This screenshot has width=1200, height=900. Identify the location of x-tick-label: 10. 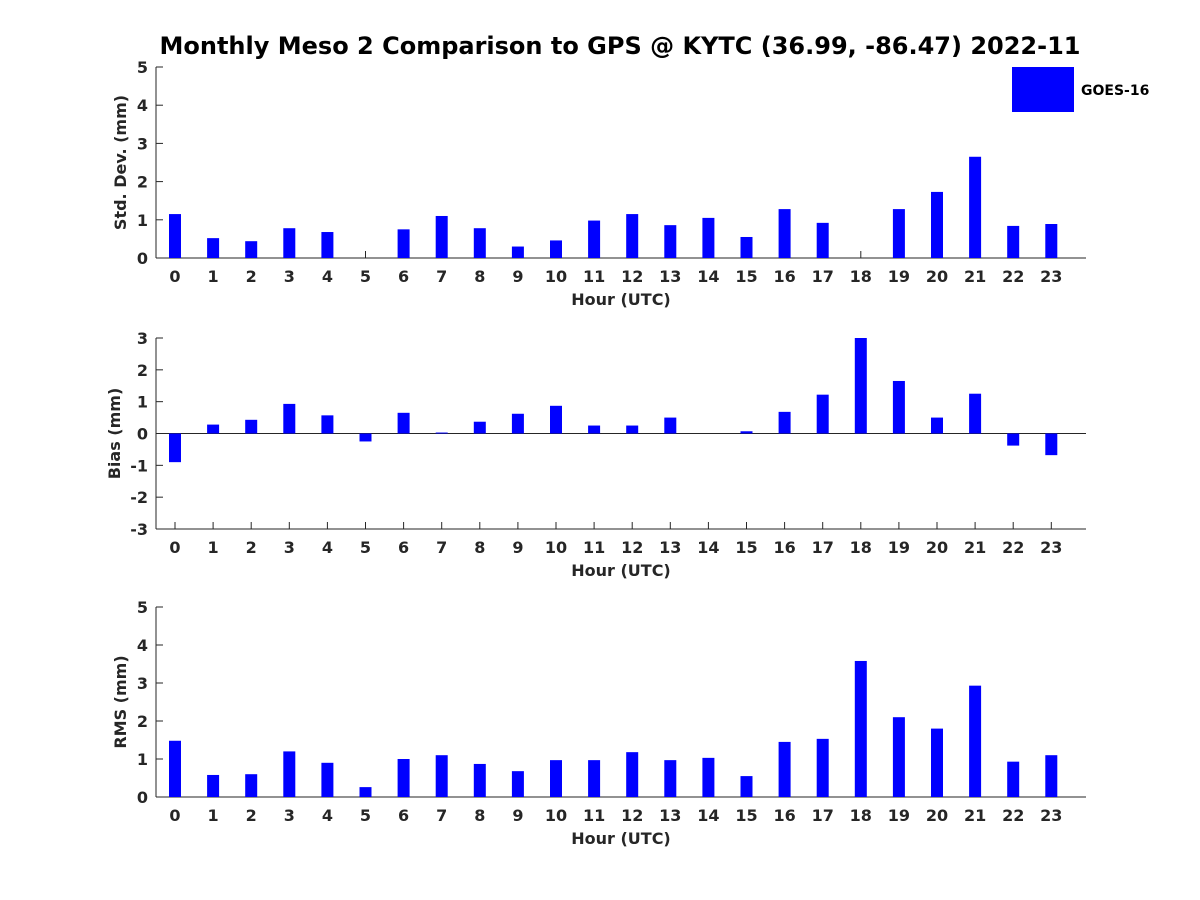
(556, 276).